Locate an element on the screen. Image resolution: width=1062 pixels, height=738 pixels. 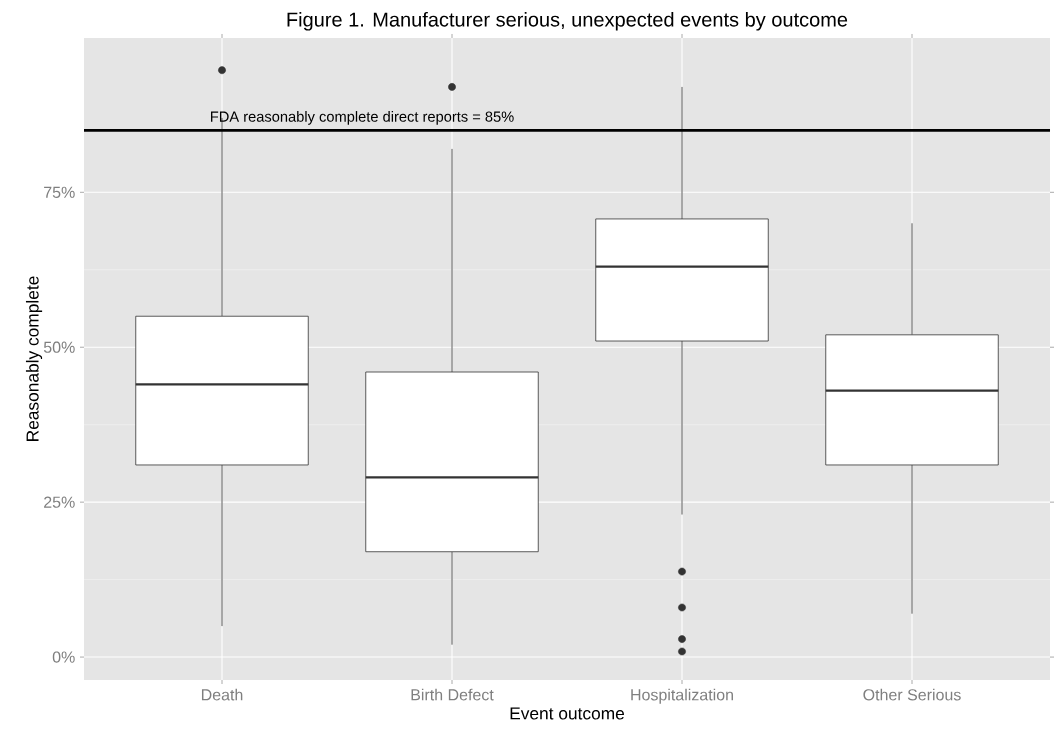
y-tick-label: 50% is located at coordinates (59, 347).